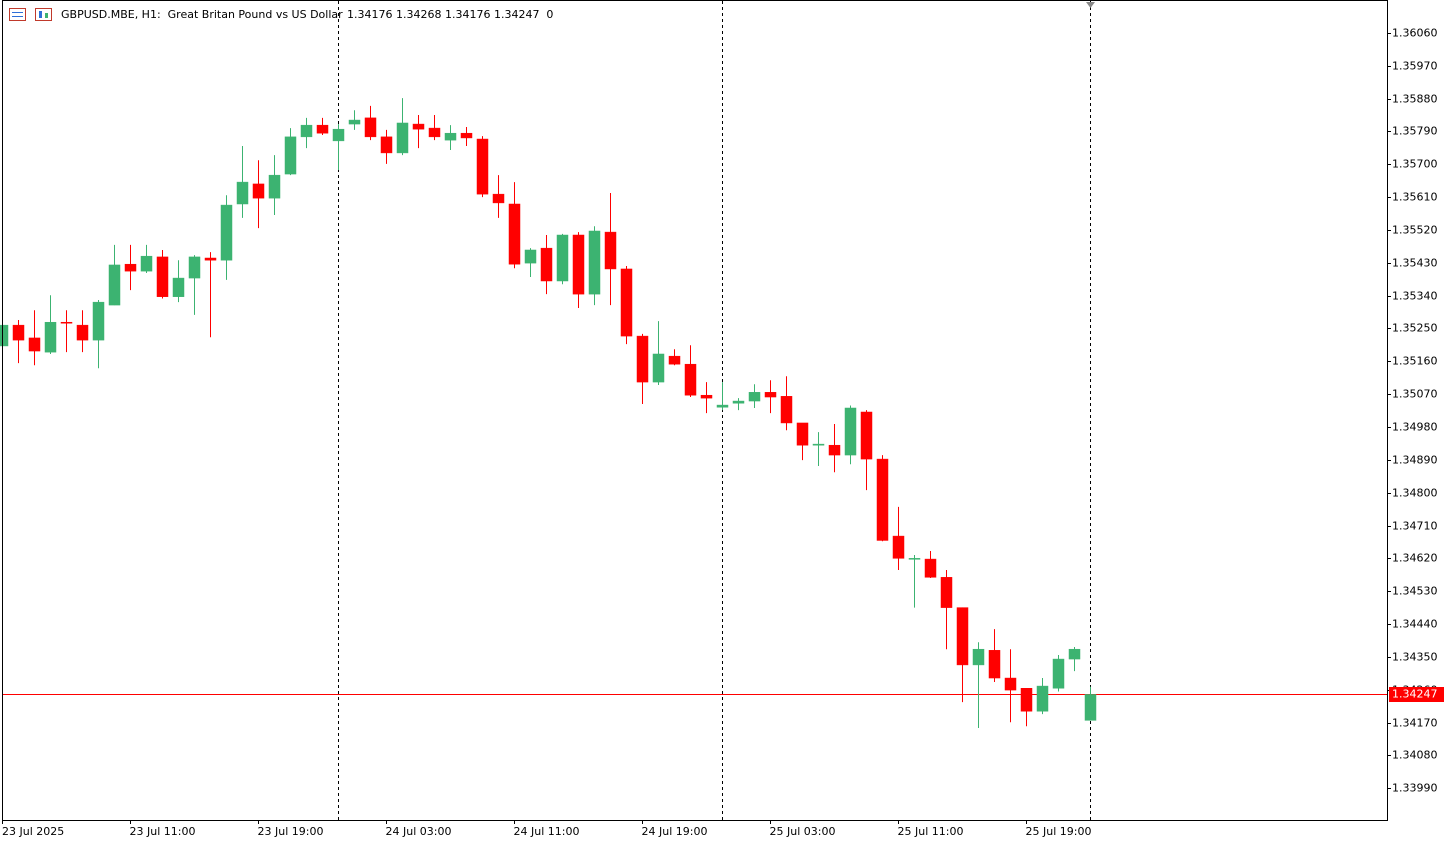 The image size is (1450, 846). I want to click on y-tick-label: 1.34710, so click(1415, 526).